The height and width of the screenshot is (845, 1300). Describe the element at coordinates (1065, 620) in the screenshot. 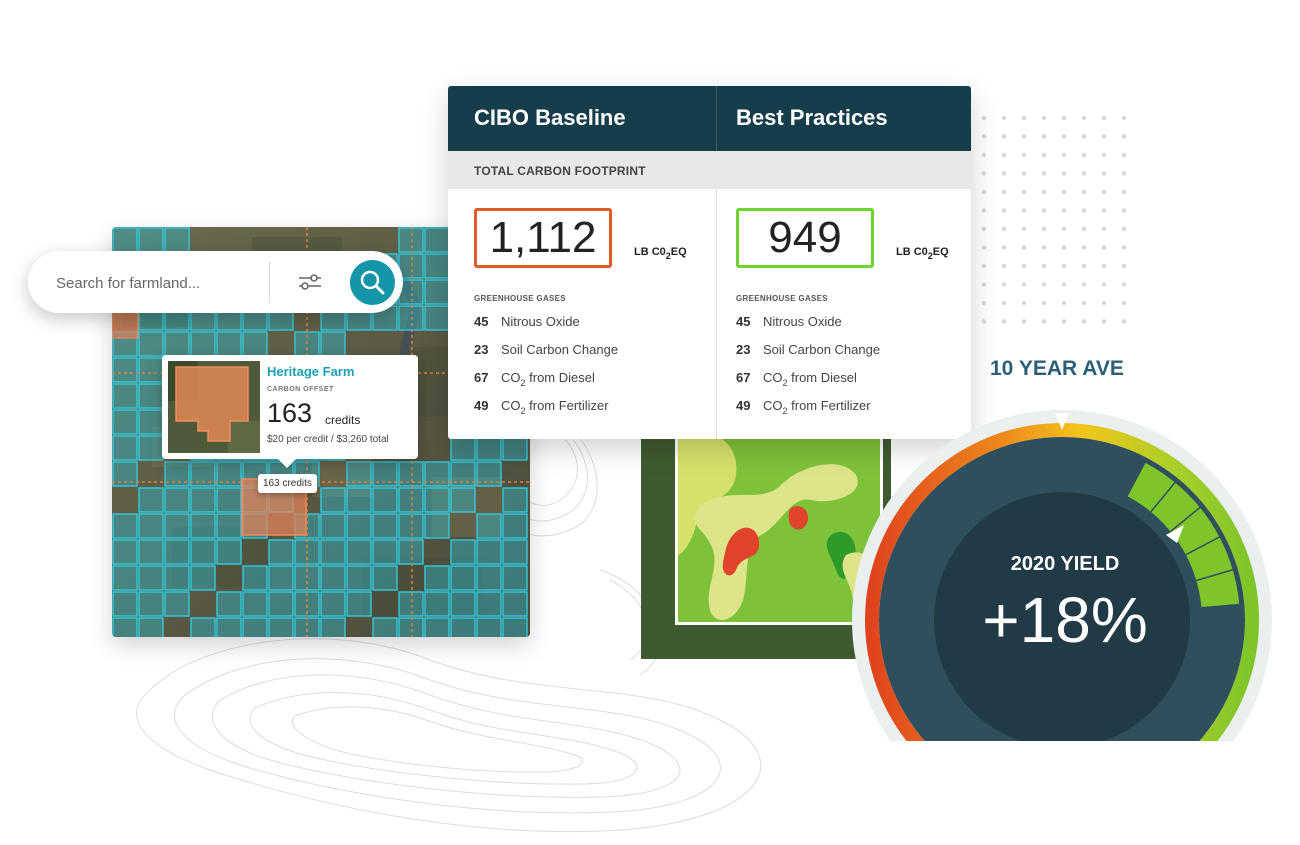

I see `yield-value: +18%` at that location.